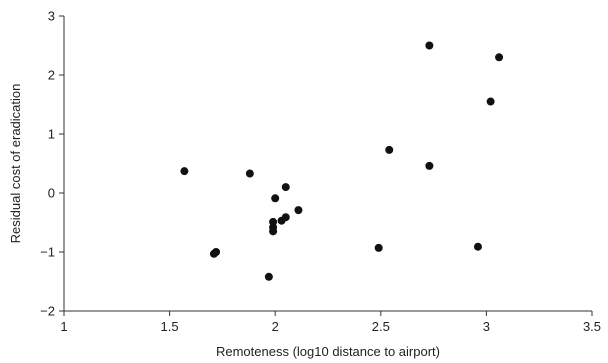 This screenshot has width=608, height=363. What do you see at coordinates (51, 193) in the screenshot?
I see `y-tick-label: 0` at bounding box center [51, 193].